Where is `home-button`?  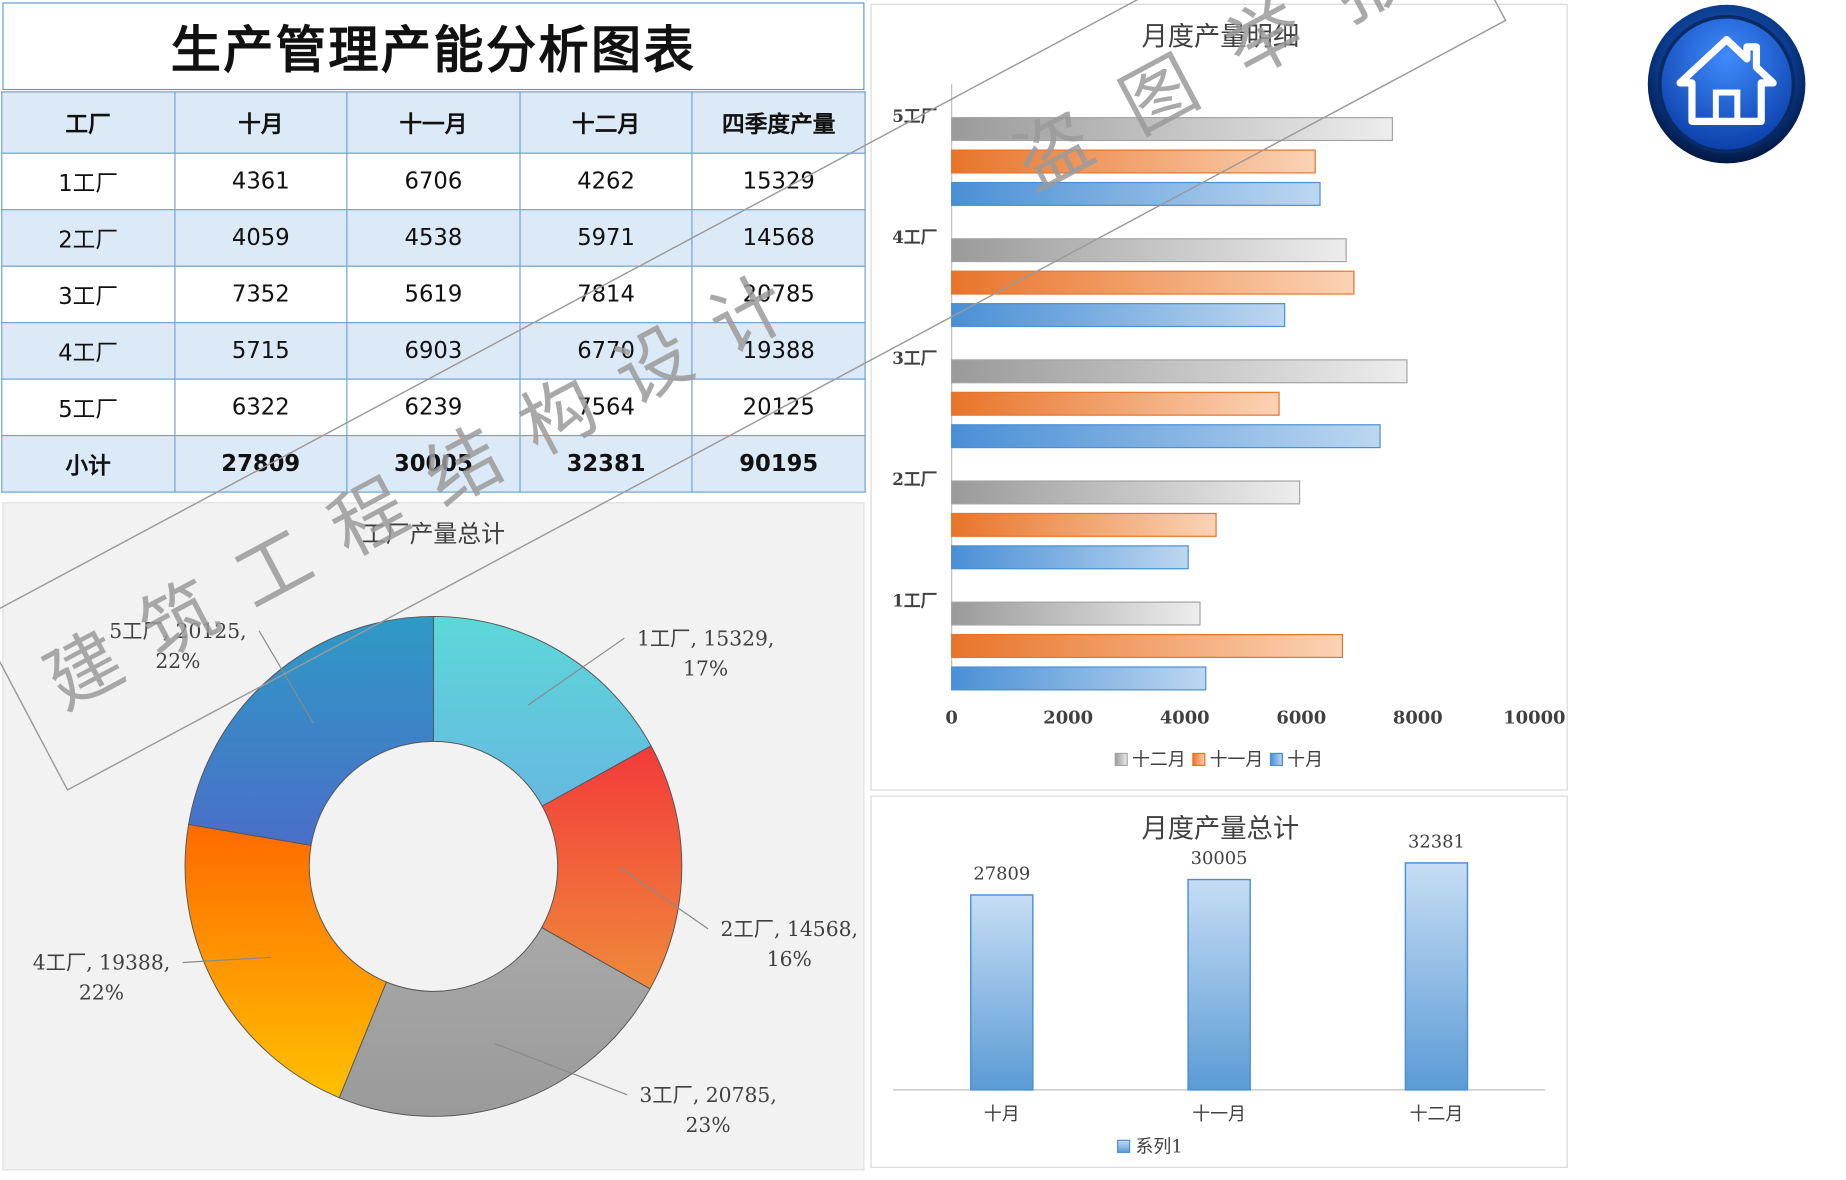 home-button is located at coordinates (1727, 84).